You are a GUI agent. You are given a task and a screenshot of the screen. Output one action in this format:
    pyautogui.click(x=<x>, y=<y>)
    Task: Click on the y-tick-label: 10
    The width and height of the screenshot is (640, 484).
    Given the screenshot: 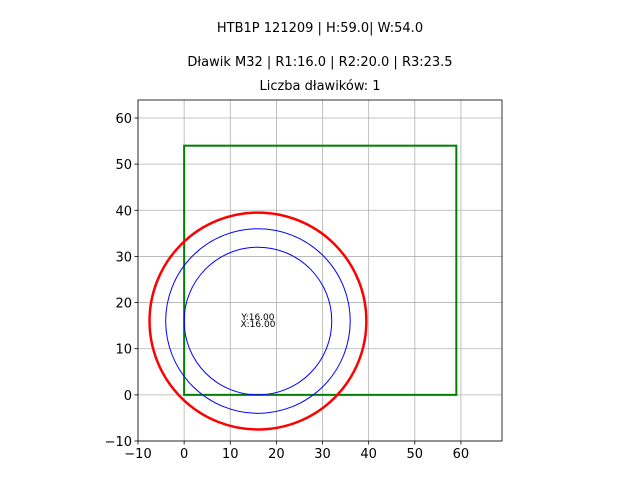 What is the action you would take?
    pyautogui.click(x=123, y=350)
    